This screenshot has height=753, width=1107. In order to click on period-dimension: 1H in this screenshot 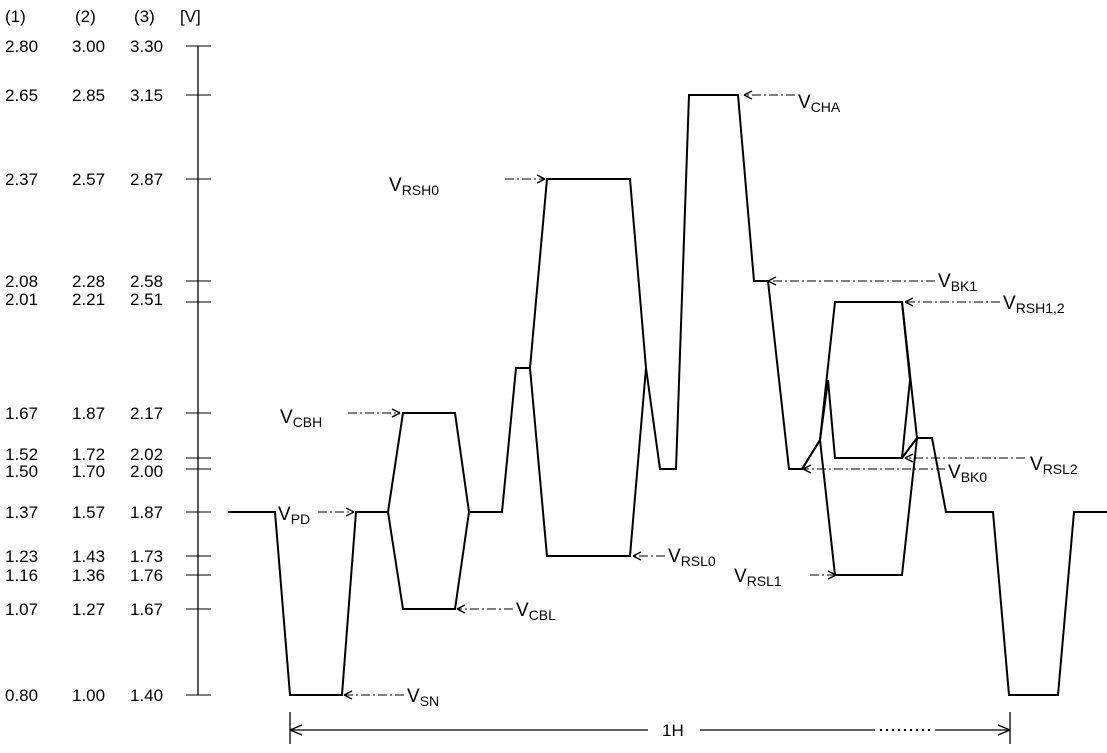, I will do `click(650, 728)`.